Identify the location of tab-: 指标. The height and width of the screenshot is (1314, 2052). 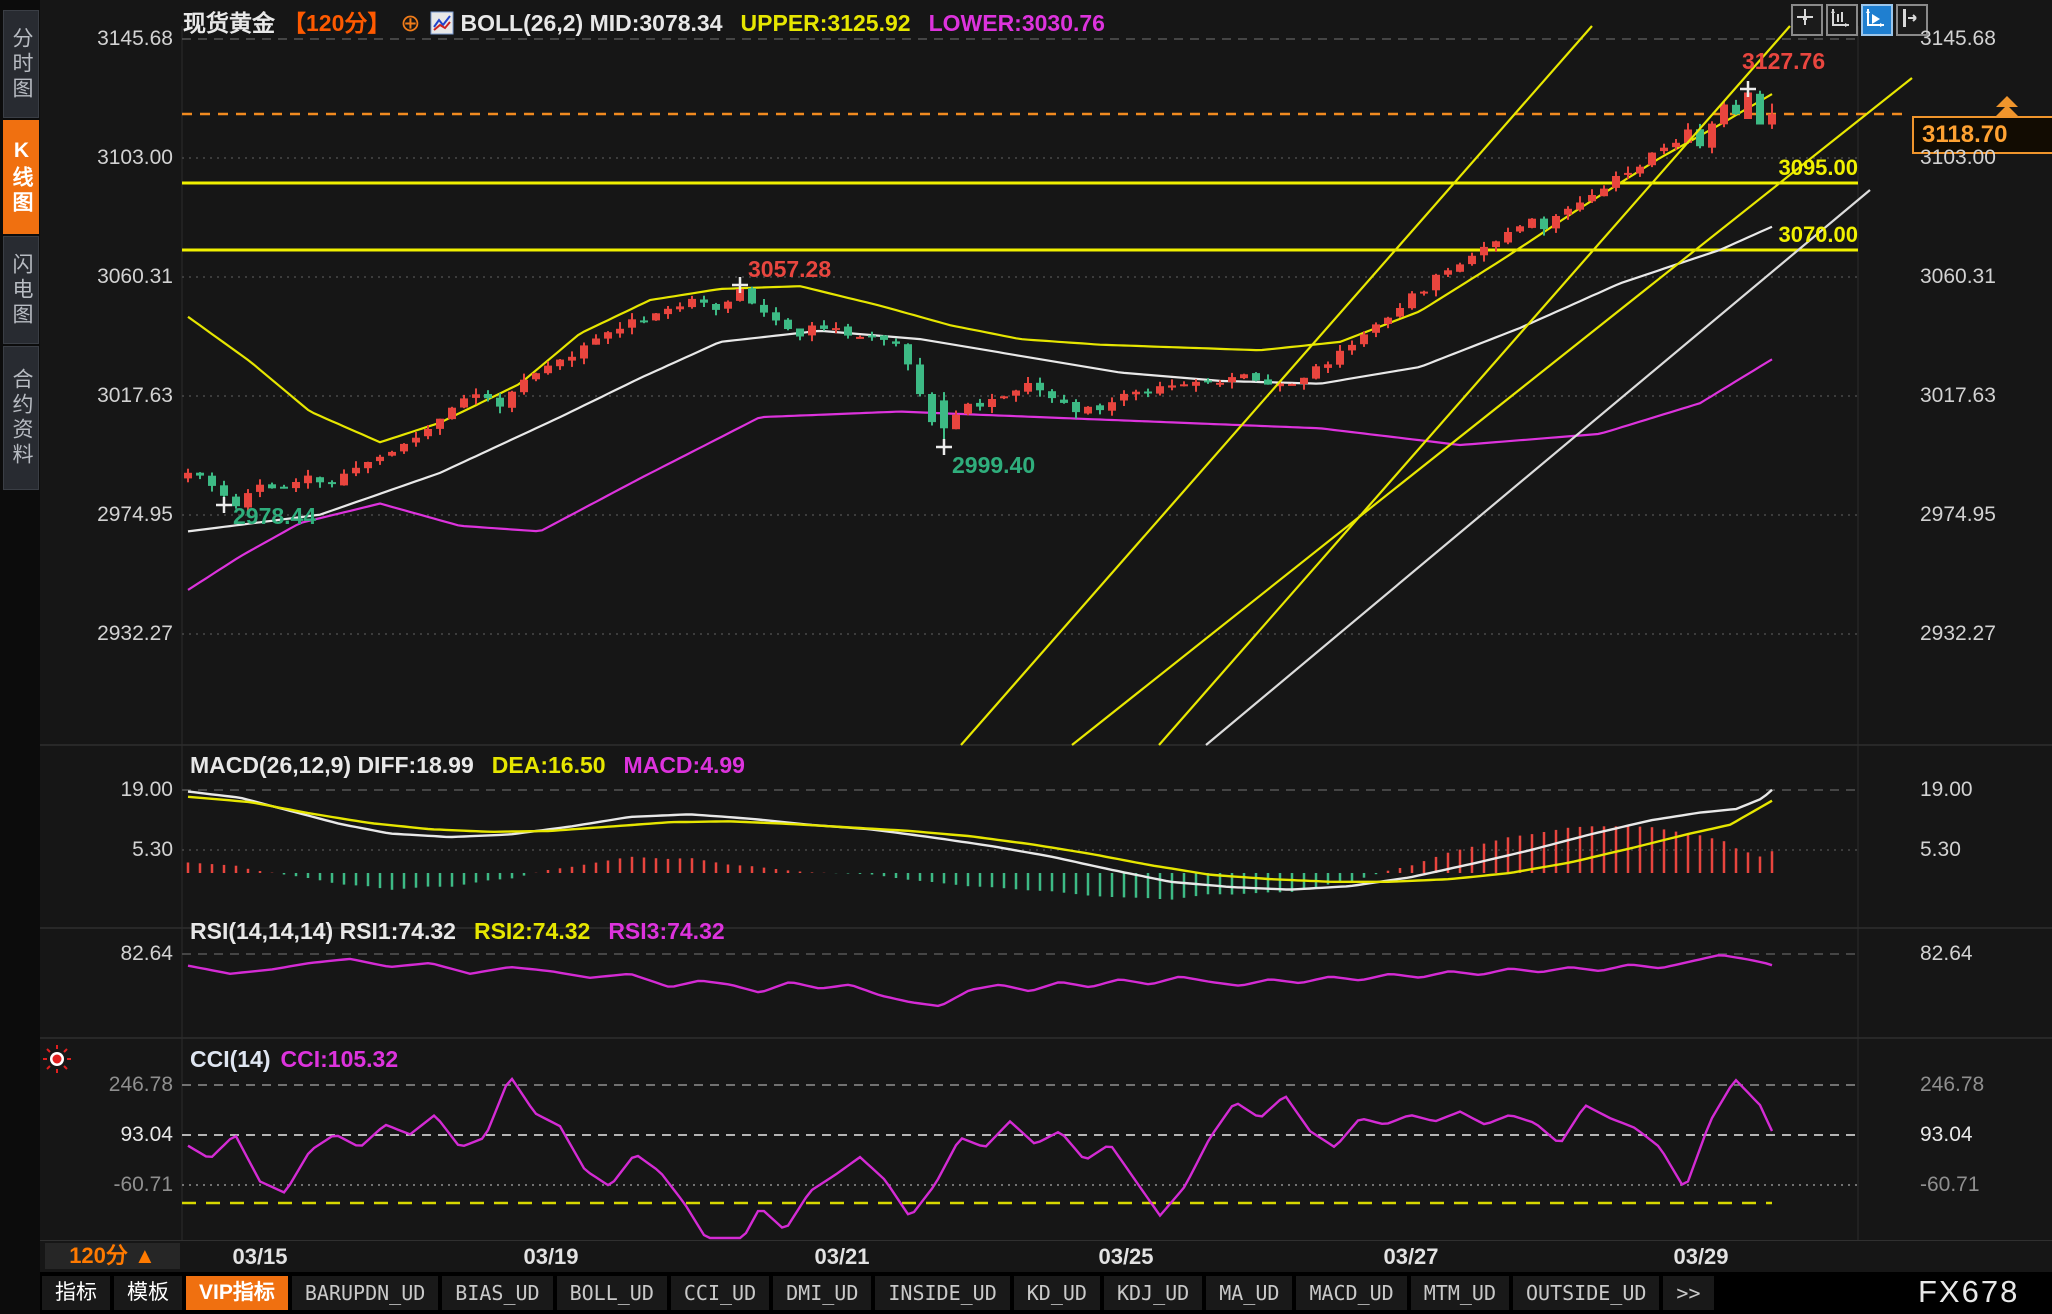
(76, 1293).